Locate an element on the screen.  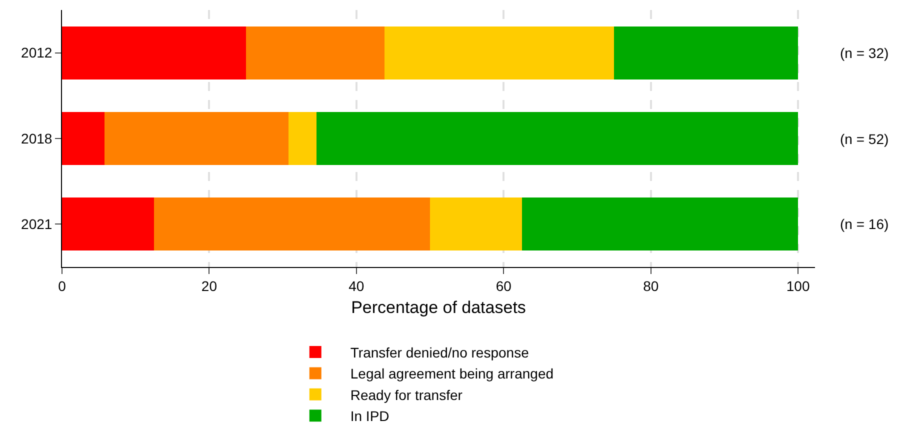
x-tick-label: 100 is located at coordinates (798, 286).